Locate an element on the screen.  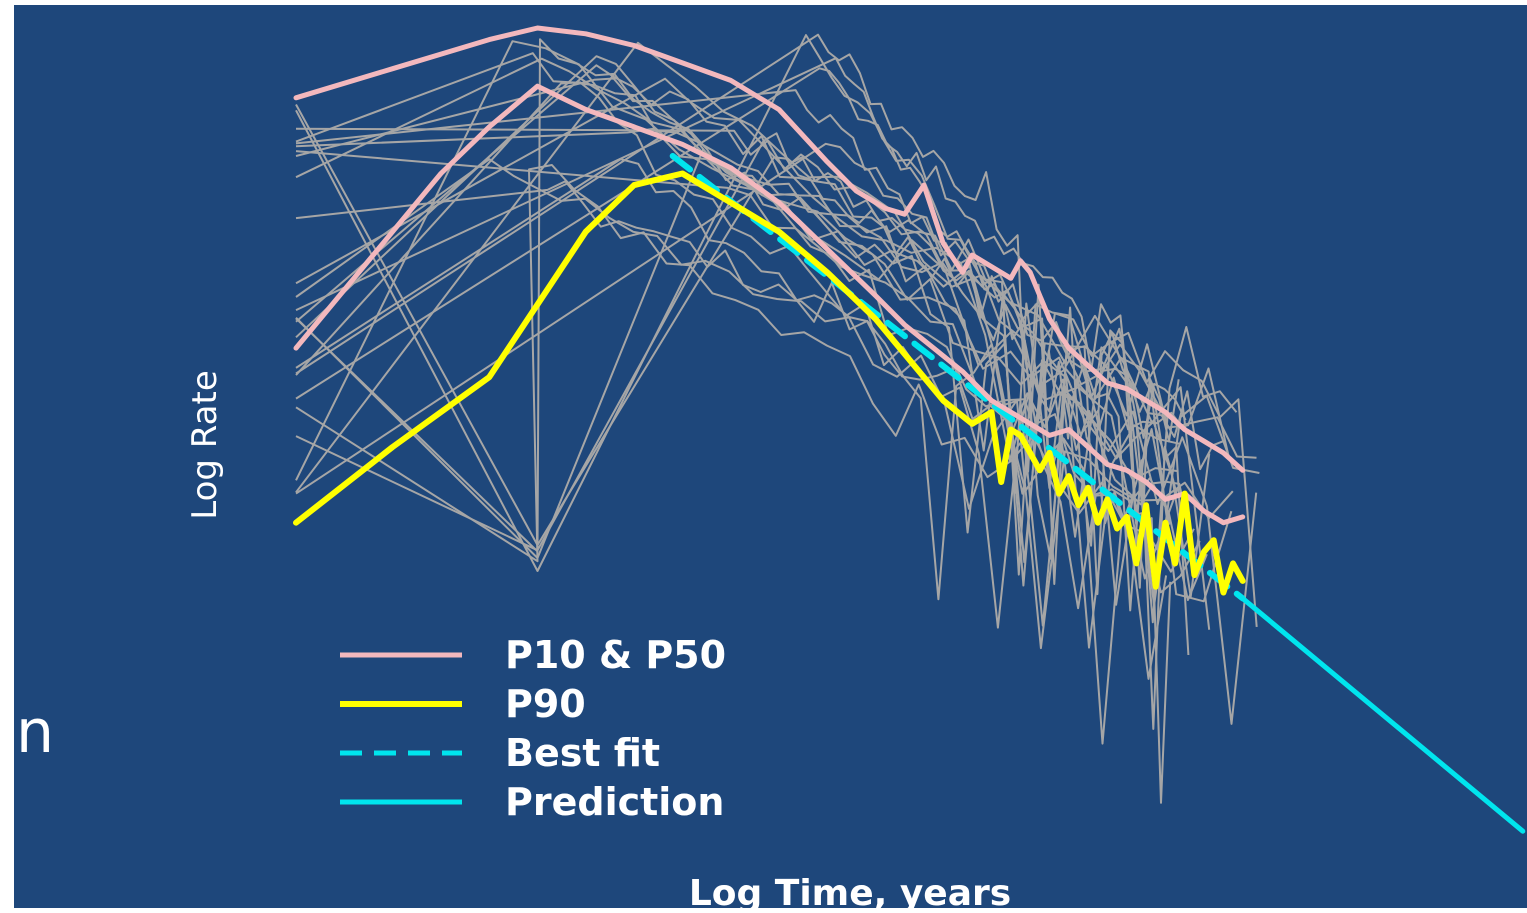
legend-label-best-fit: Best fit is located at coordinates (582, 753).